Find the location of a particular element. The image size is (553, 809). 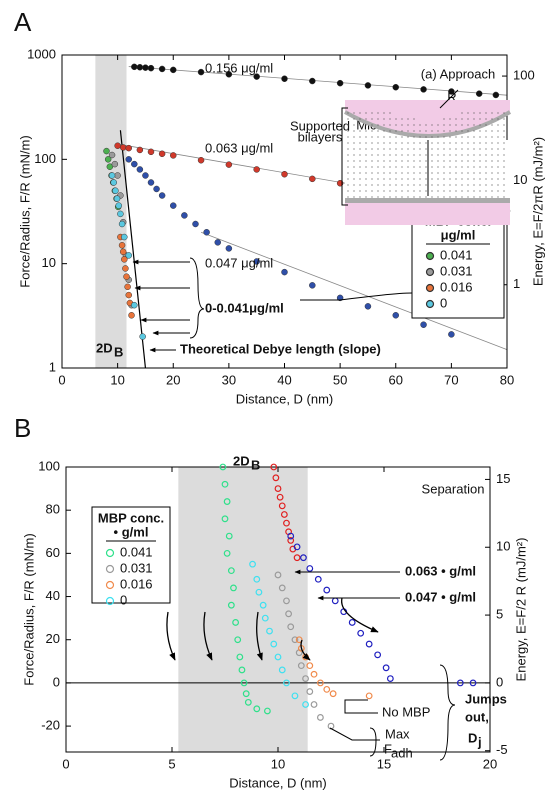

annotation: out, is located at coordinates (477, 716).